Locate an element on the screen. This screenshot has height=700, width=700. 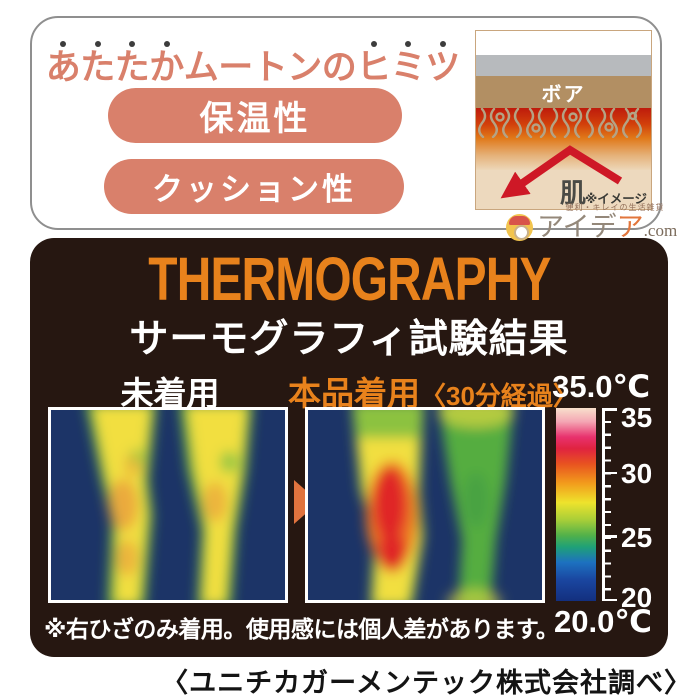
feature-pill-heat-retention: 保温性 is located at coordinates (255, 115).